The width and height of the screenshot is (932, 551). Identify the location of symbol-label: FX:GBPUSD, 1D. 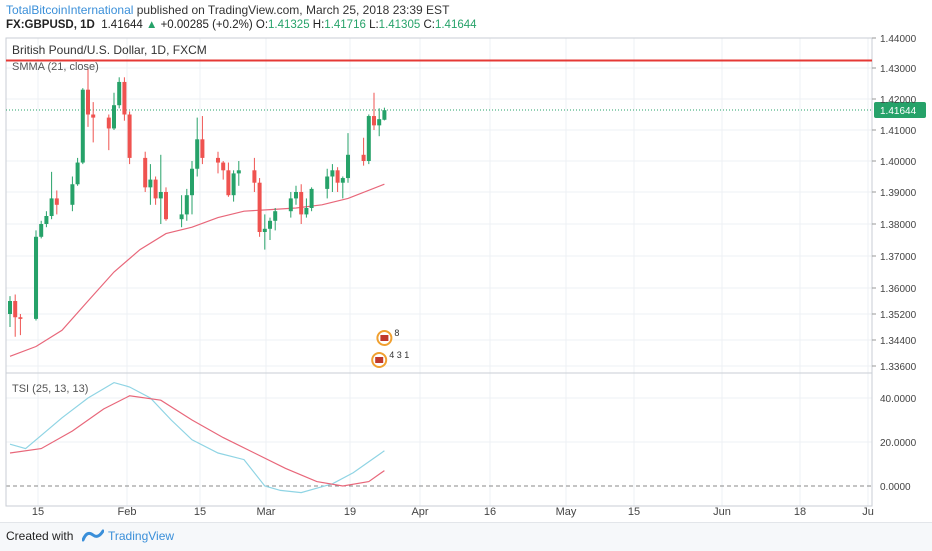
(50, 25).